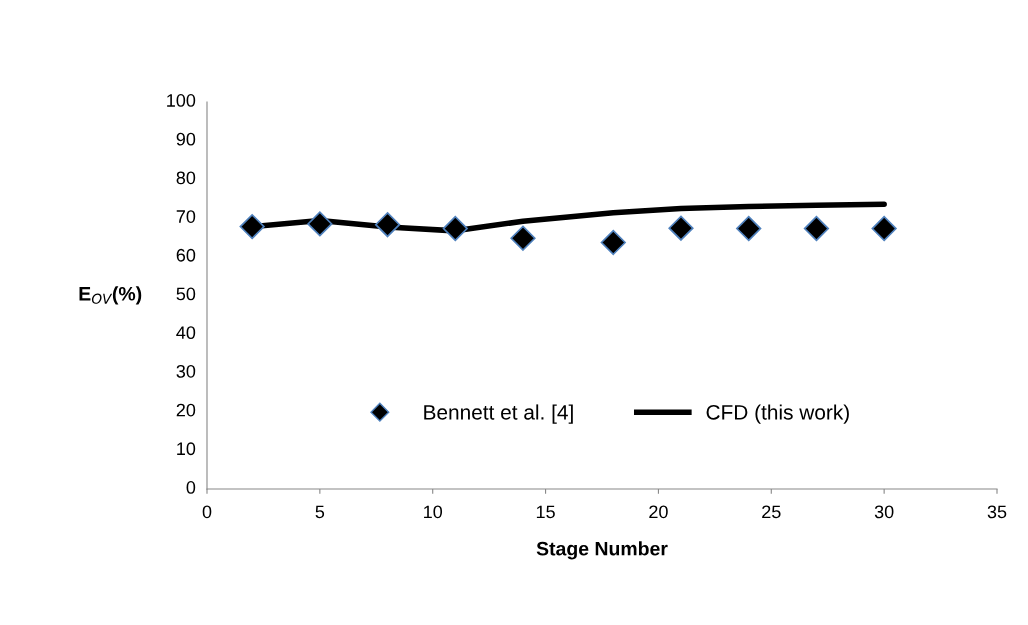 This screenshot has width=1028, height=625. I want to click on y-tick-label: 50, so click(186, 294).